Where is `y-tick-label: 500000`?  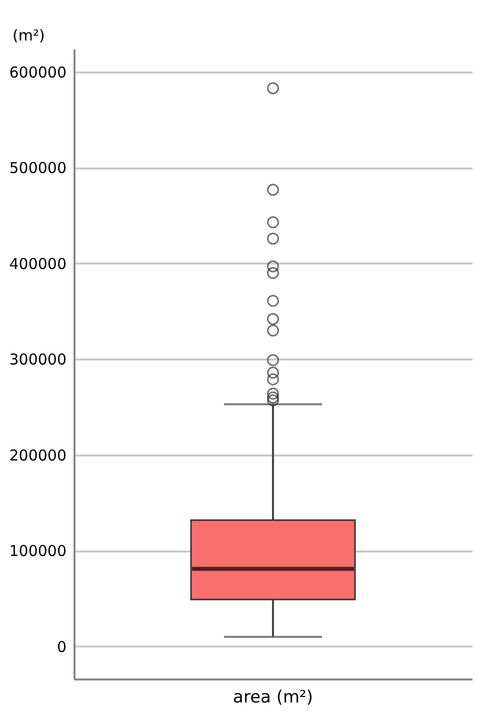 y-tick-label: 500000 is located at coordinates (37, 168).